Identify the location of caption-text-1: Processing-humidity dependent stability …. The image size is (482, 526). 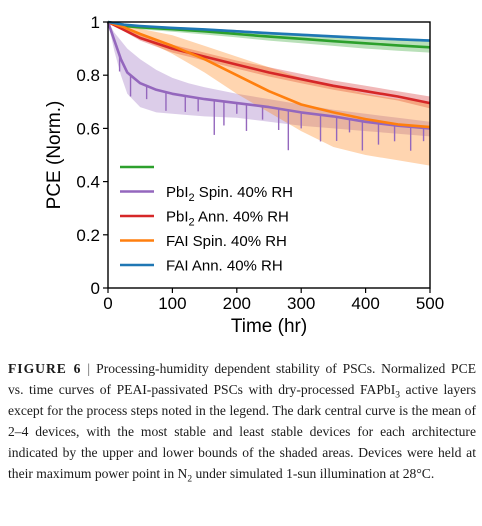
(242, 379).